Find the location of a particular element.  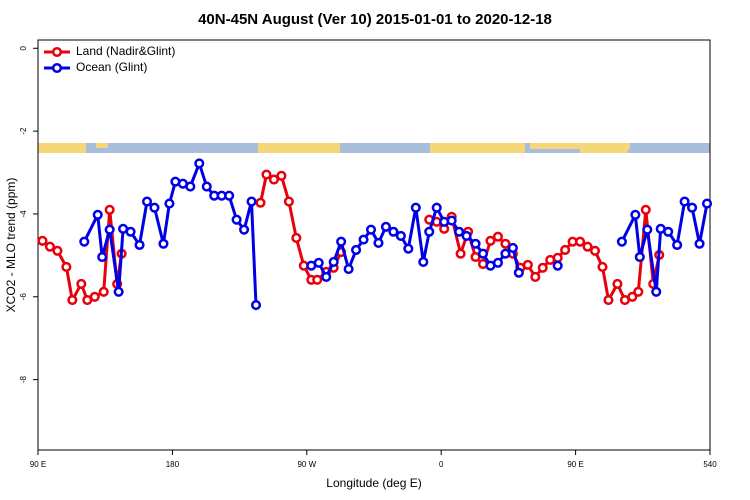

x-tick-label: 540 is located at coordinates (710, 464).